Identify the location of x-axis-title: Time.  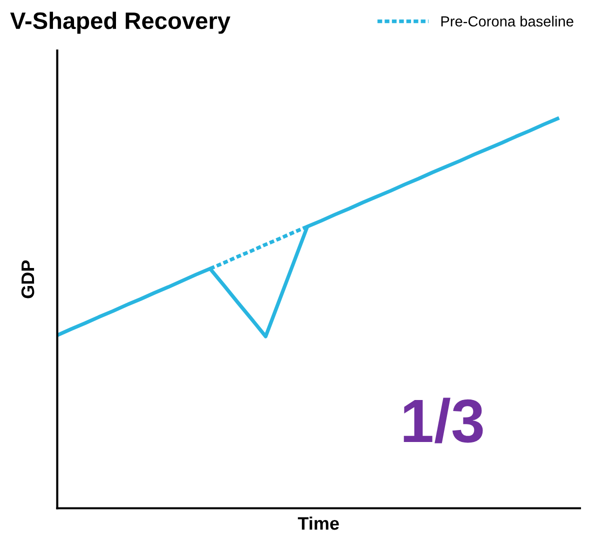
(318, 523).